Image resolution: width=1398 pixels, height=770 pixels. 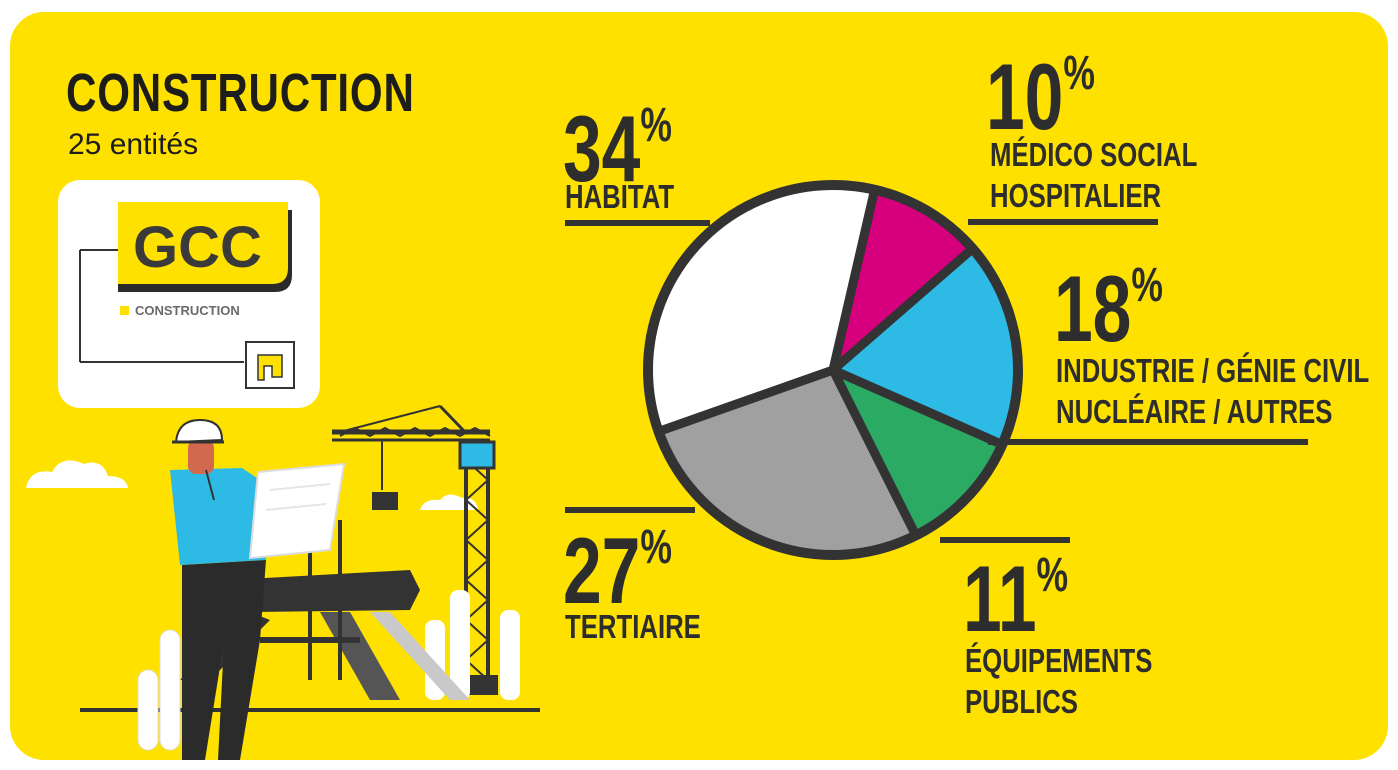 What do you see at coordinates (197, 247) in the screenshot?
I see `logo-brand-text: GCC` at bounding box center [197, 247].